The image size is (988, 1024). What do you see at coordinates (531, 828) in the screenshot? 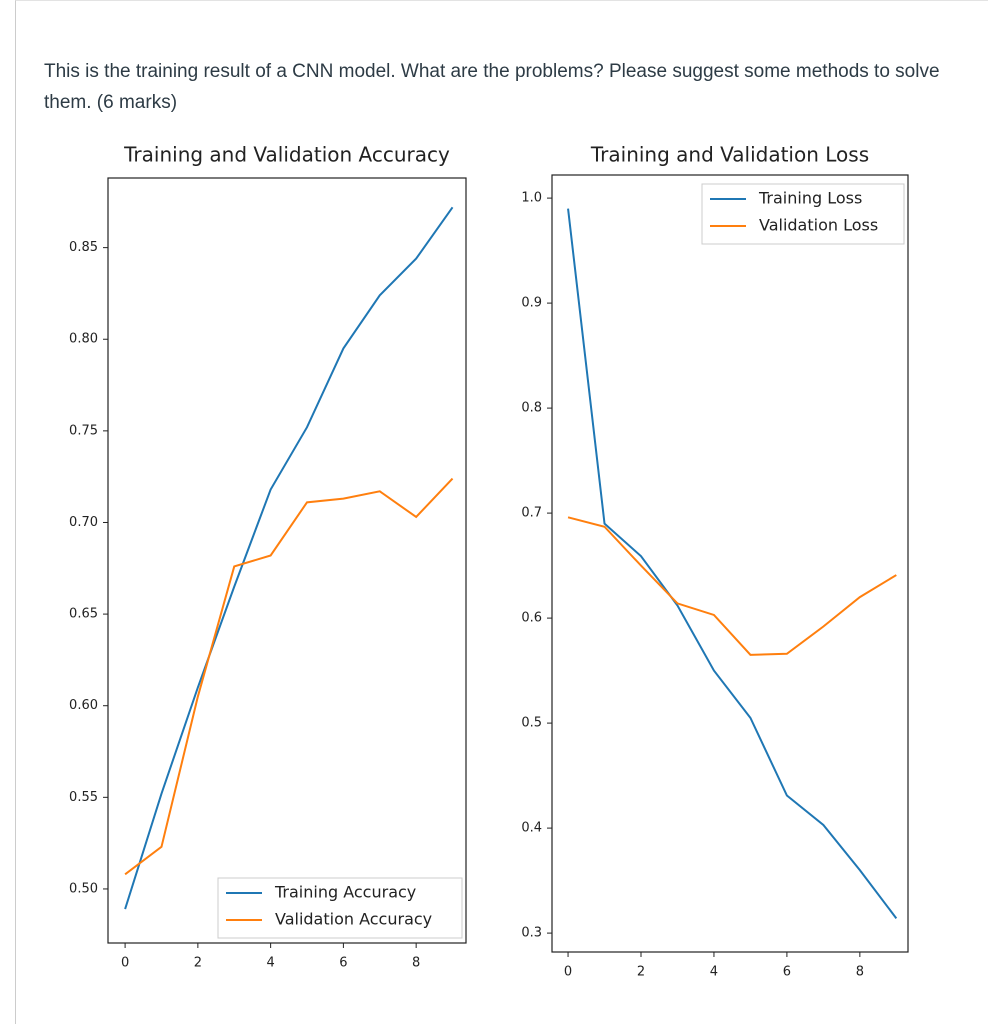
I see `y-tick-label: 0.4` at bounding box center [531, 828].